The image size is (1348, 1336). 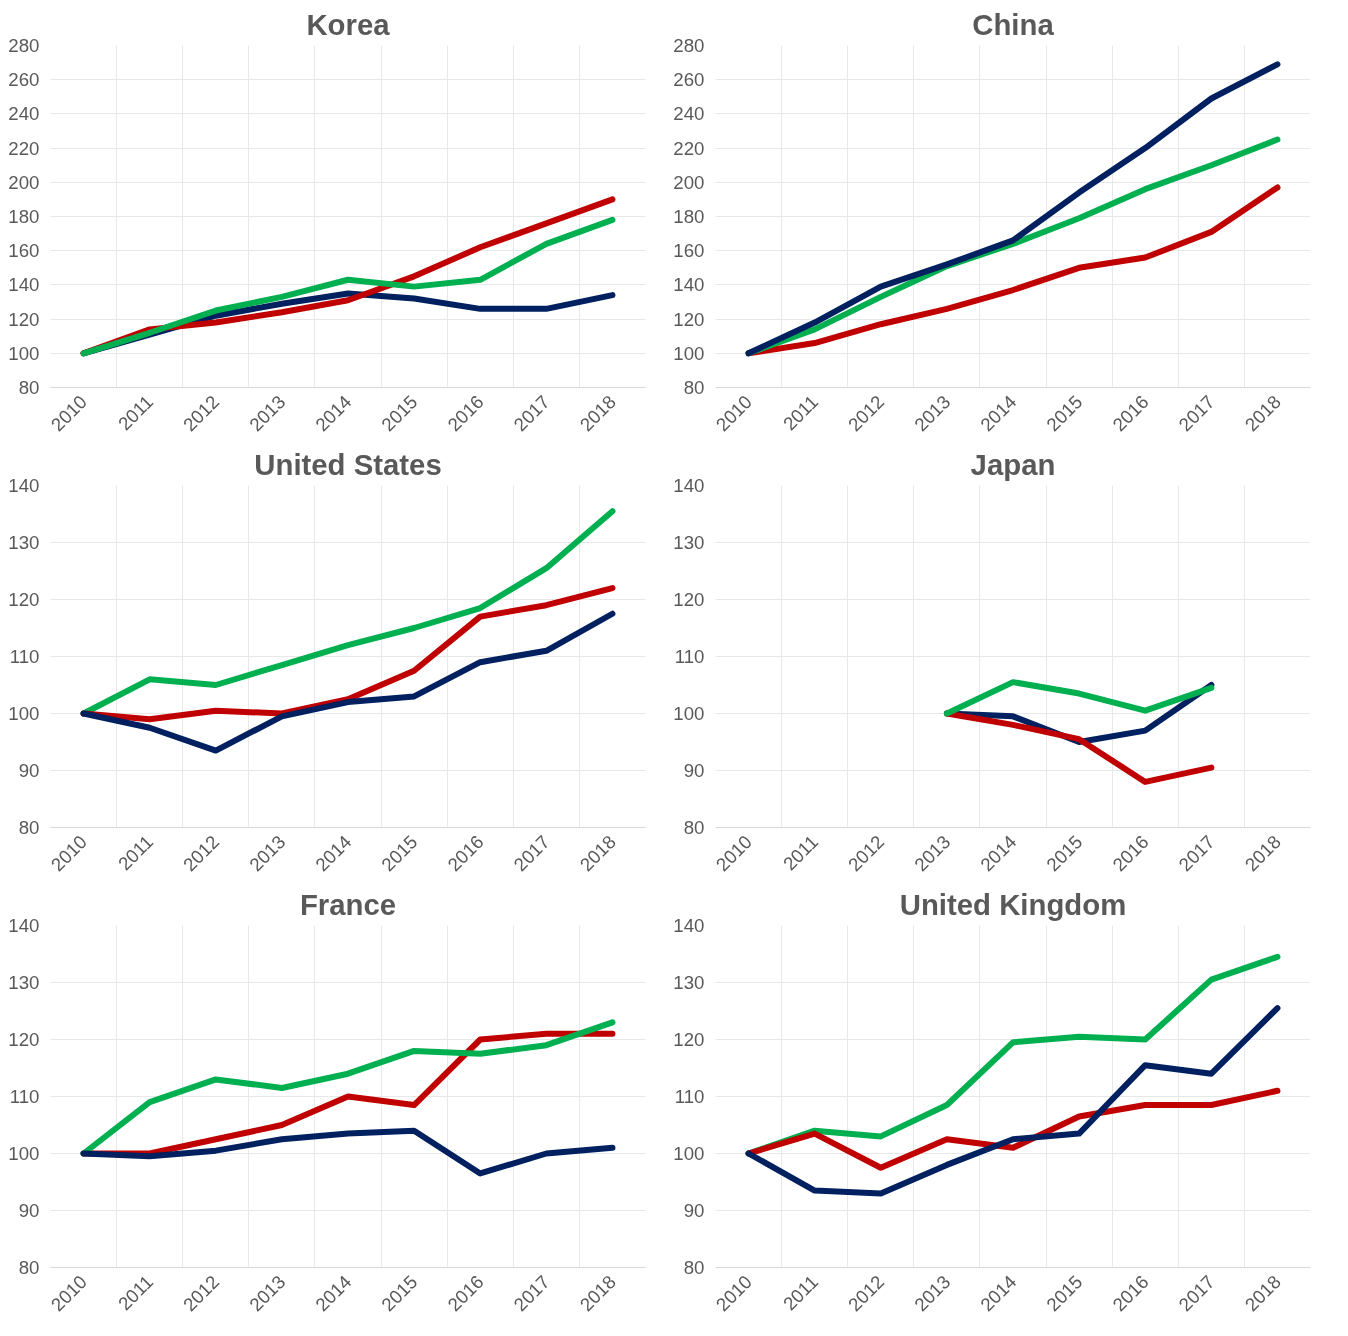 I want to click on chart-title: France, so click(x=348, y=904).